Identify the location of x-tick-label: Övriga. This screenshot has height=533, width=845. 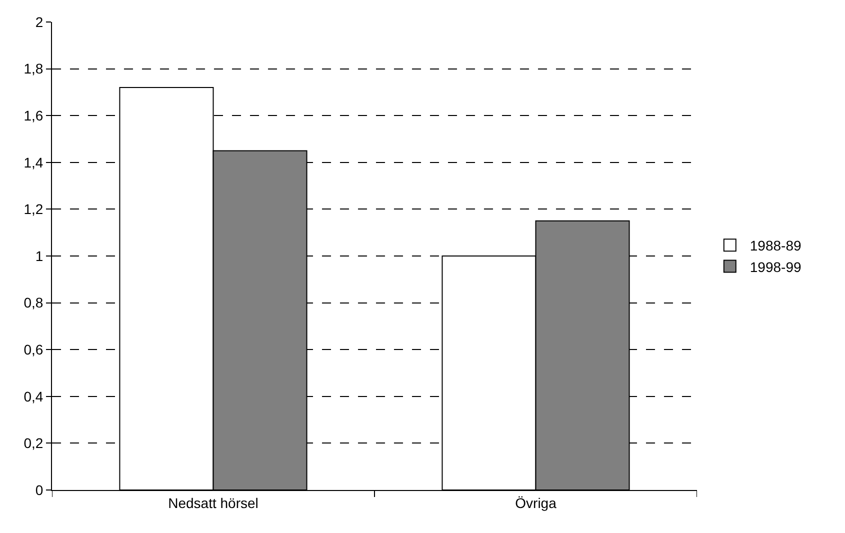
(536, 502).